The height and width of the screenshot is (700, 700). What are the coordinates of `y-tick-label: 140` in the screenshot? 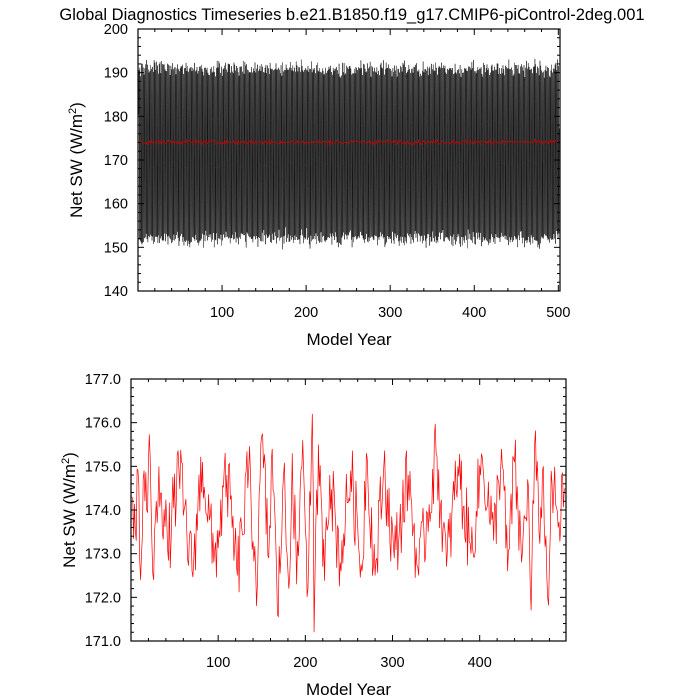 It's located at (116, 292).